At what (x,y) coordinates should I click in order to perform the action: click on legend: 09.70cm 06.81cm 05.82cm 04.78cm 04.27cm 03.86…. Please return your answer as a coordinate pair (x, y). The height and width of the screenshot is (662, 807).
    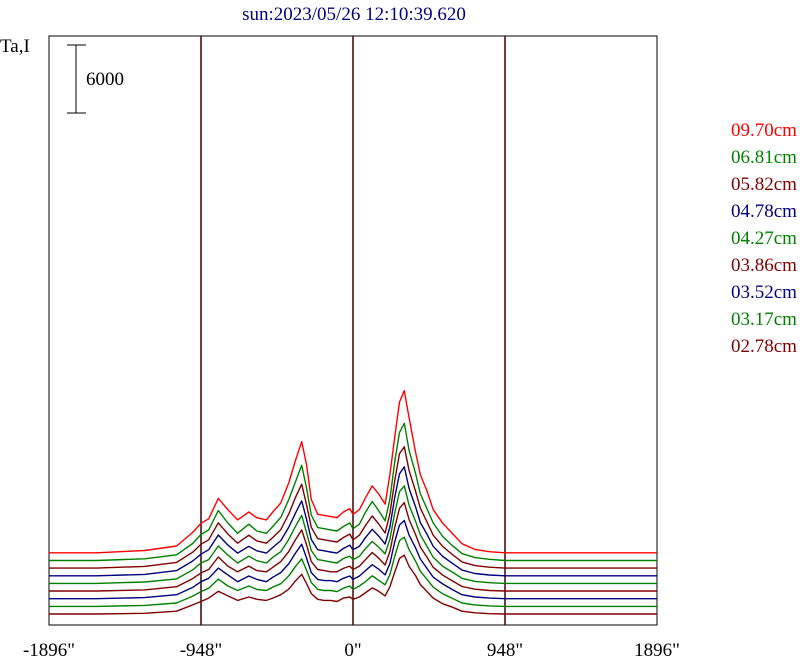
    Looking at the image, I should click on (764, 238).